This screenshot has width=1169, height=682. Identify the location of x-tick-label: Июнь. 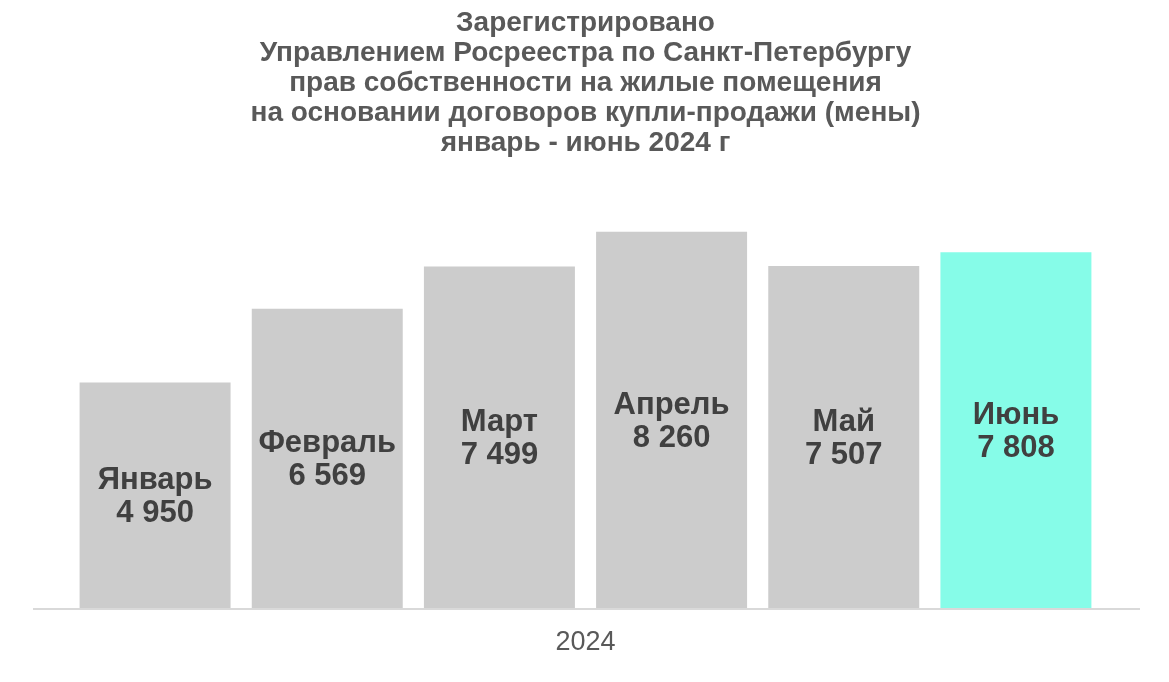
(1016, 414).